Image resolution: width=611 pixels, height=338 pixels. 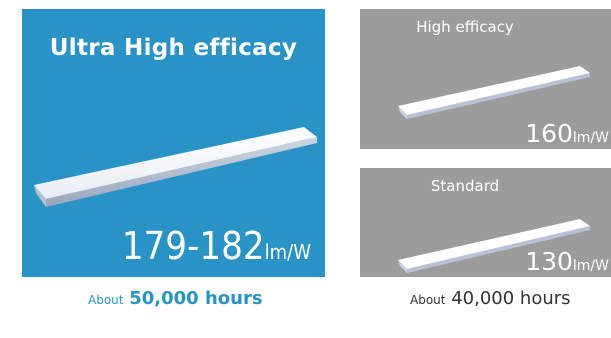 I want to click on ultra-efficacy: 179-182lm/W, so click(x=216, y=246).